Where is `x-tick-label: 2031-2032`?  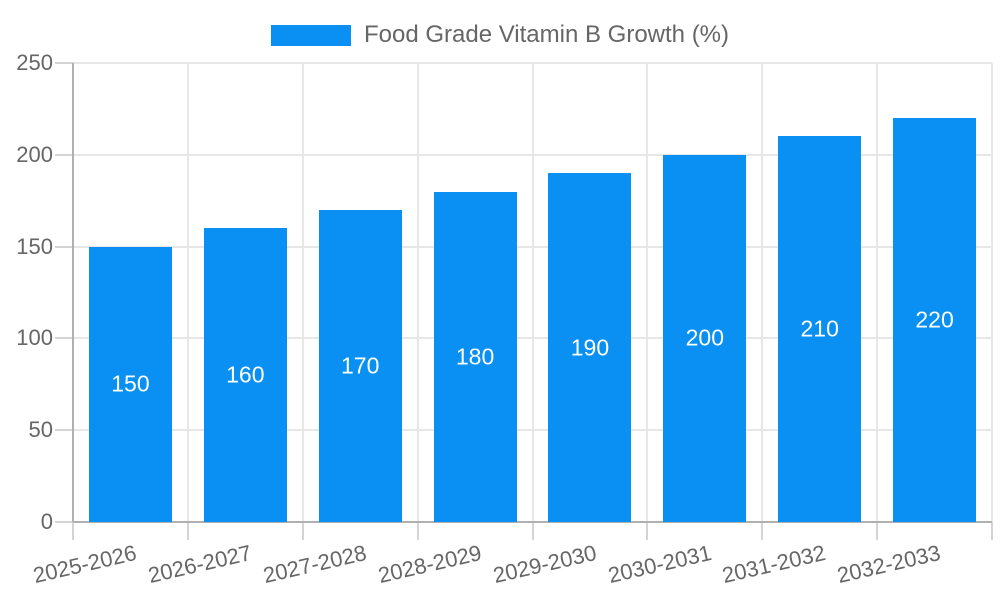 x-tick-label: 2031-2032 is located at coordinates (774, 564).